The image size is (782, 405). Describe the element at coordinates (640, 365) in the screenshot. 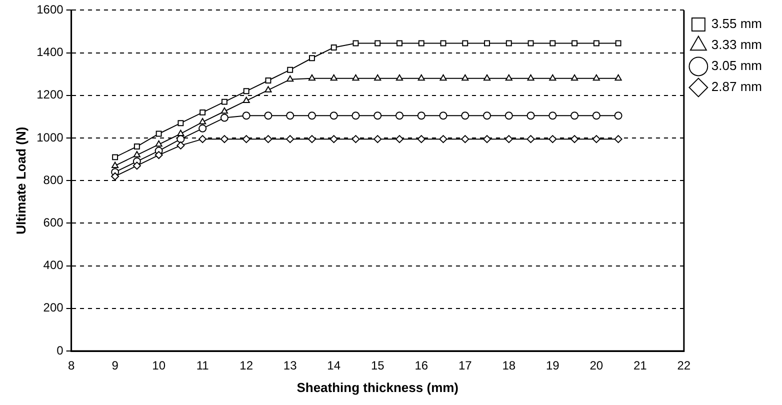

I see `x-tick-label: 21` at that location.